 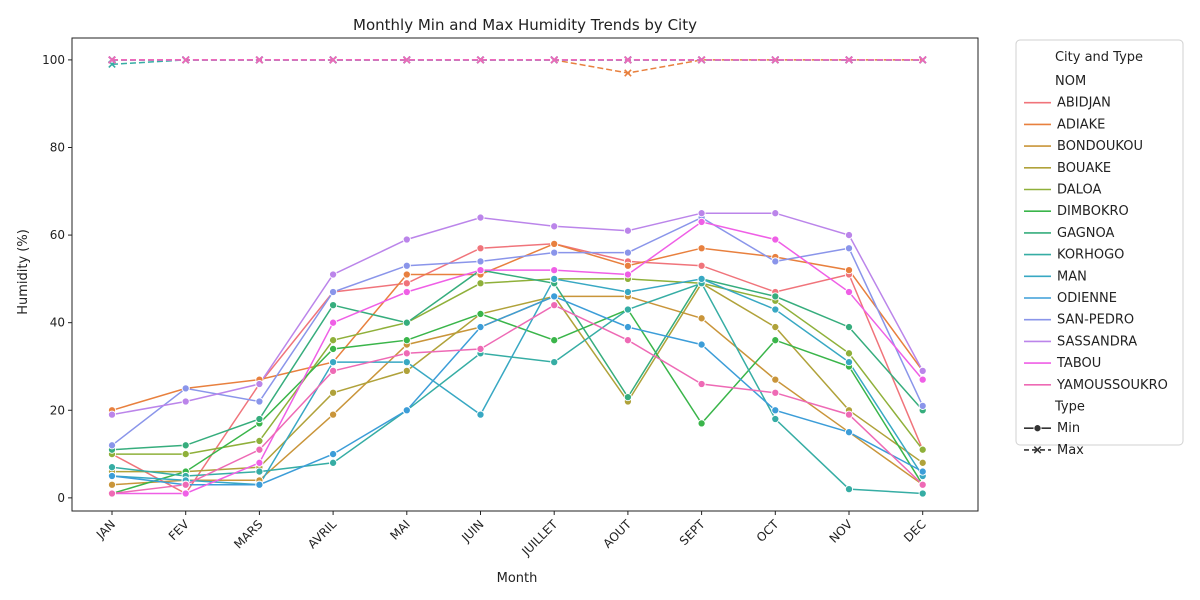 What do you see at coordinates (1037, 428) in the screenshot?
I see `legend-style-marker-min` at bounding box center [1037, 428].